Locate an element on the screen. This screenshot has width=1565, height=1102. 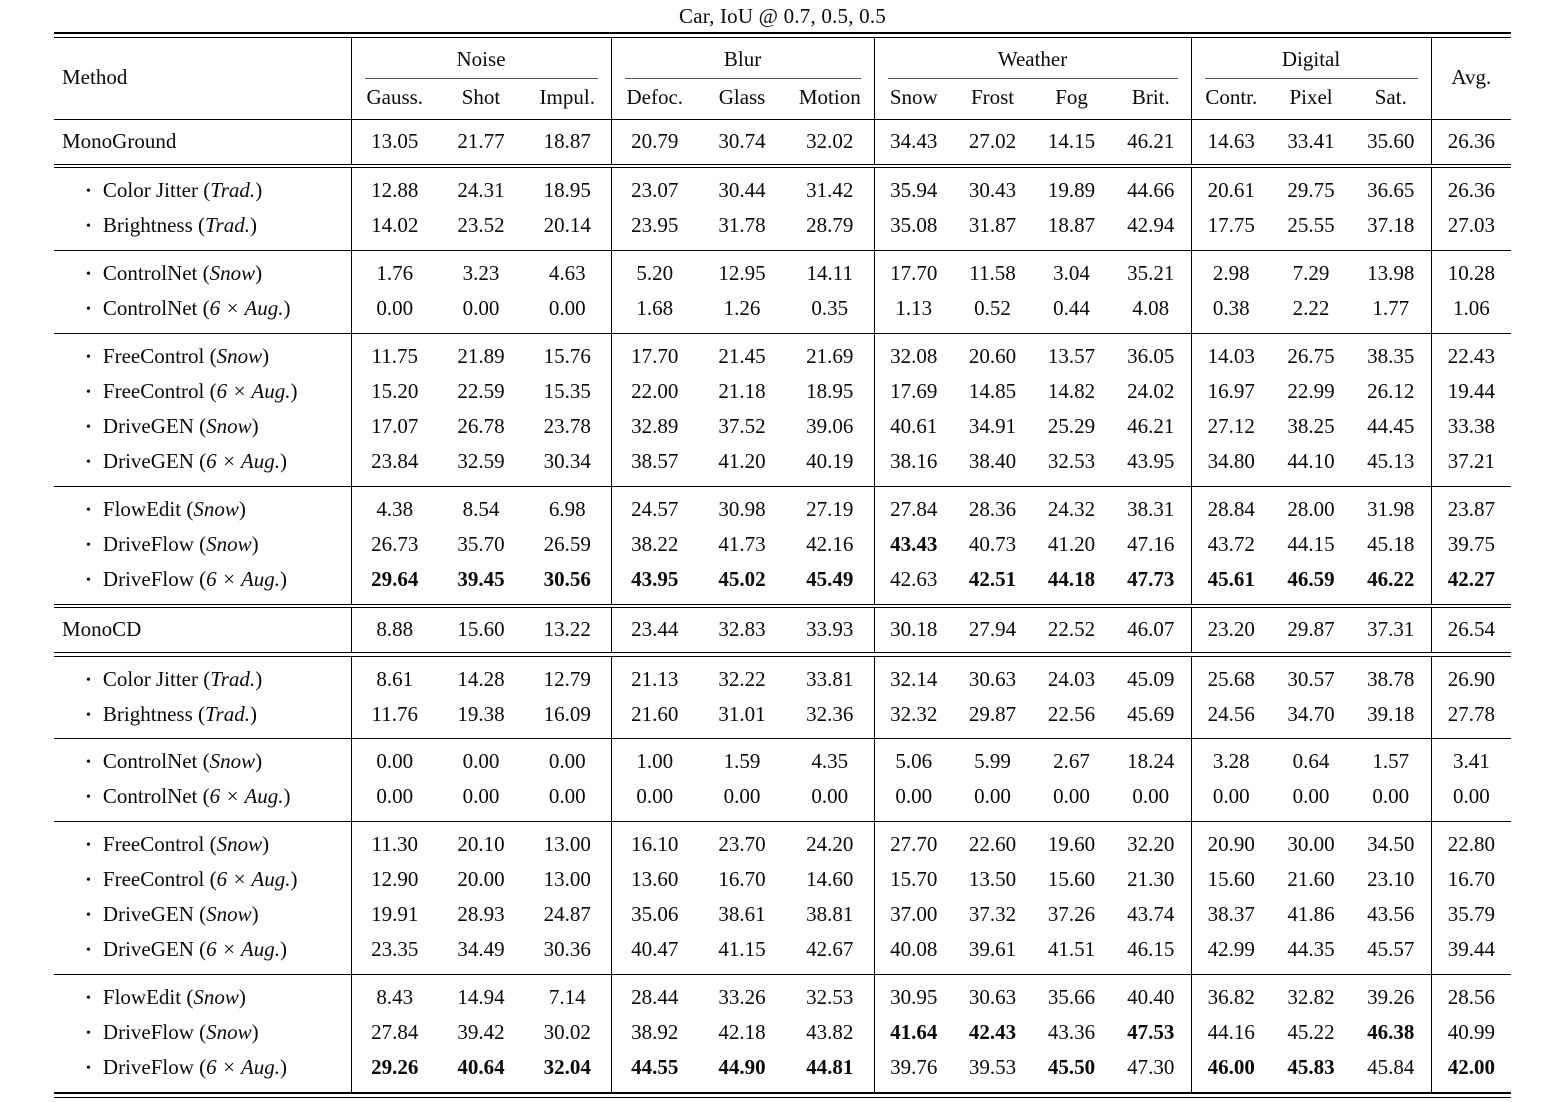
column-header-avg: Avg. is located at coordinates (1471, 79).